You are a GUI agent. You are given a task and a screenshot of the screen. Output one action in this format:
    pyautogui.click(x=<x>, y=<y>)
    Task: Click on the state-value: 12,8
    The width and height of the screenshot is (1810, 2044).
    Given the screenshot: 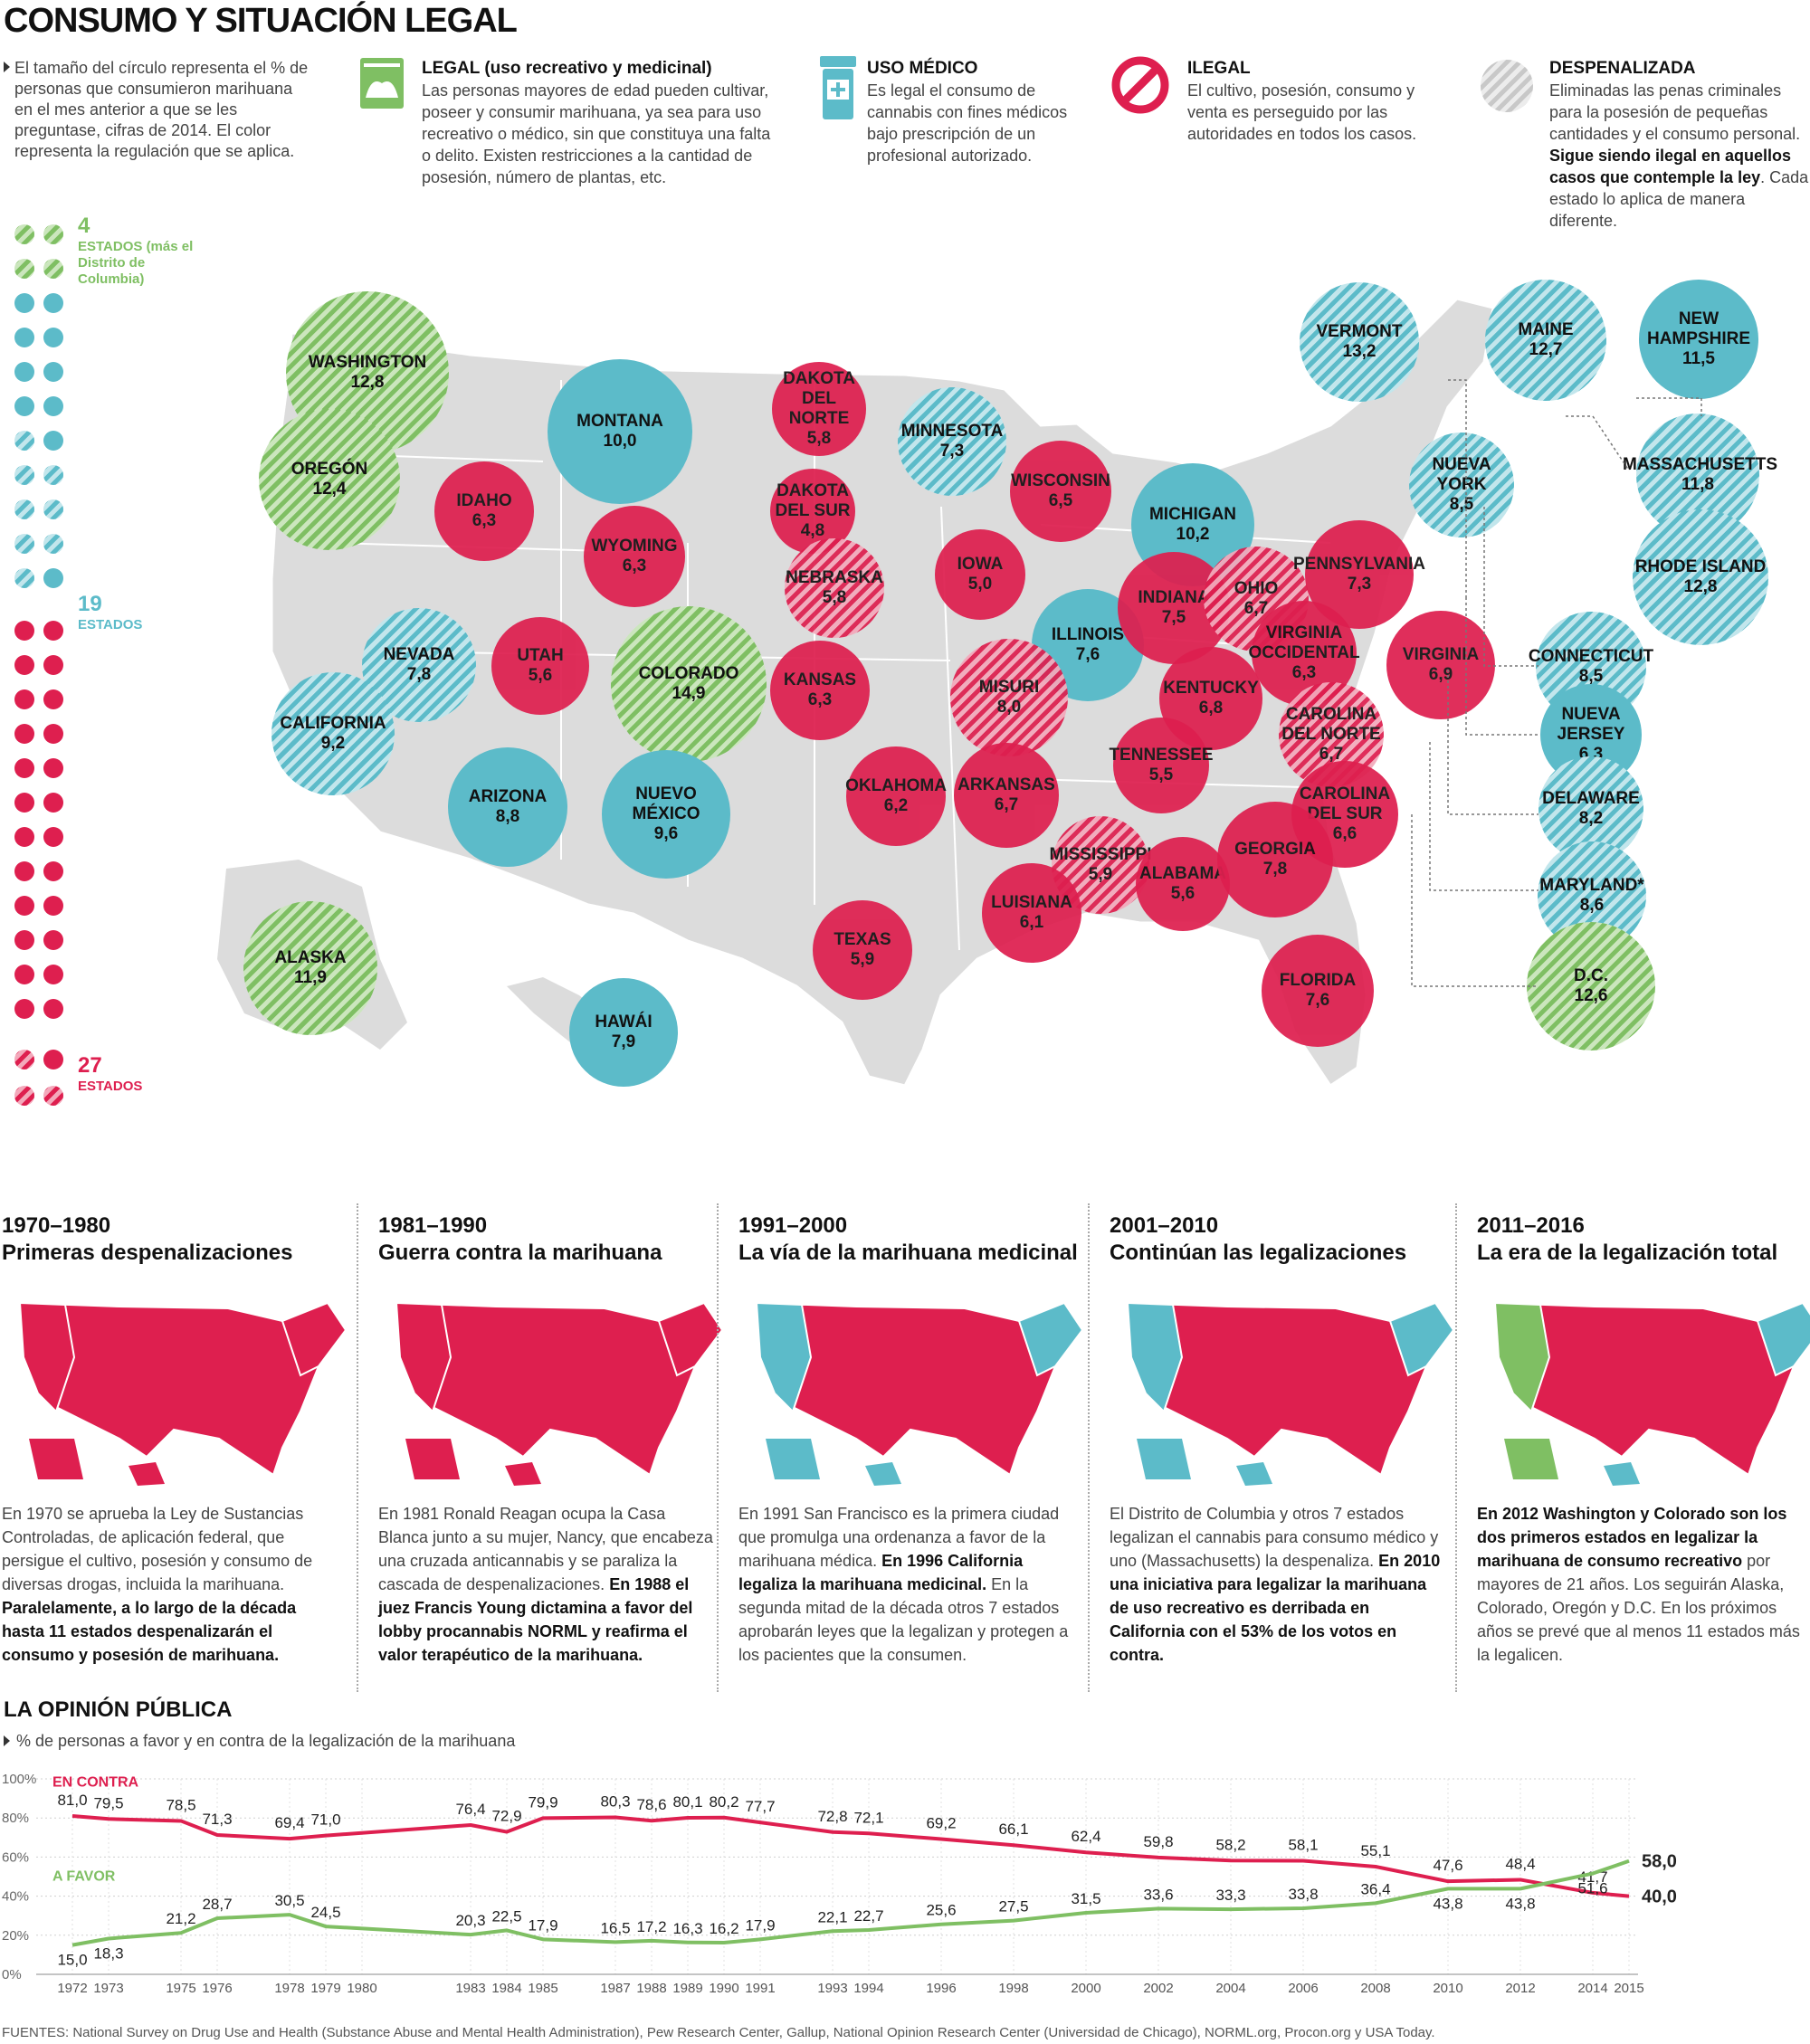 What is the action you would take?
    pyautogui.click(x=1700, y=586)
    